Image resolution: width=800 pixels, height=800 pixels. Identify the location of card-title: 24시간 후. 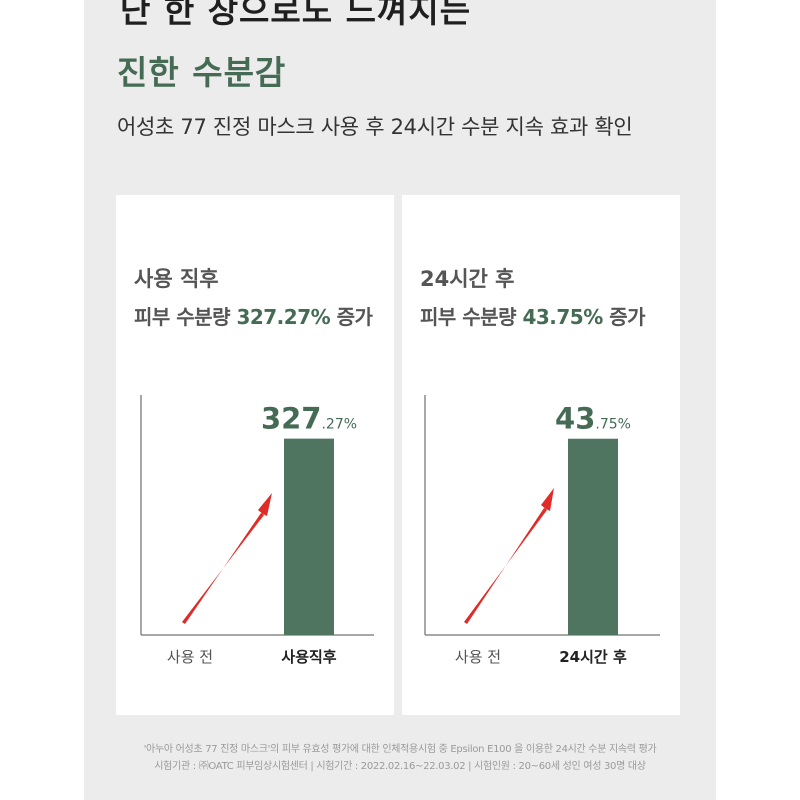
(467, 279).